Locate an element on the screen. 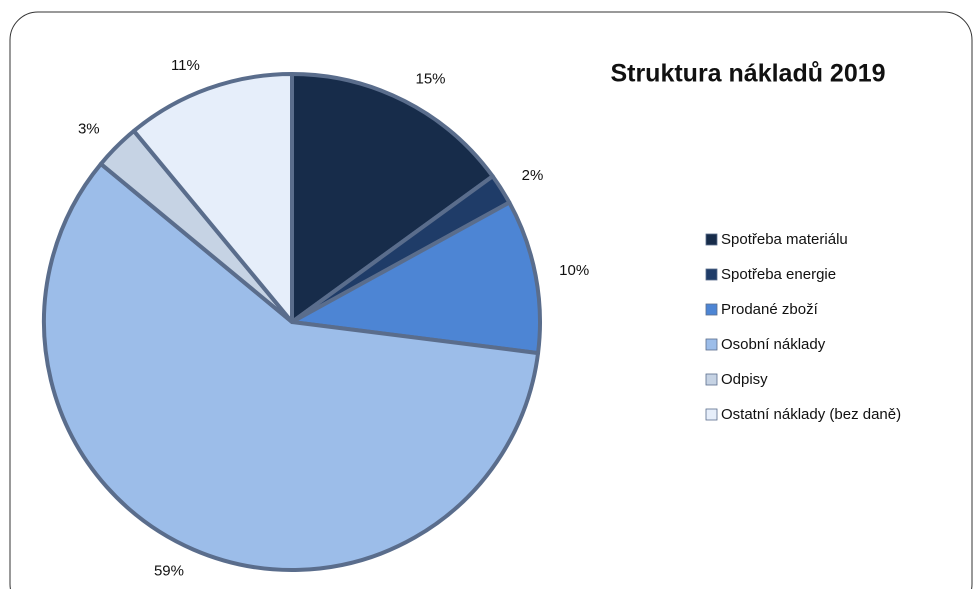  data-label: 2% is located at coordinates (533, 175).